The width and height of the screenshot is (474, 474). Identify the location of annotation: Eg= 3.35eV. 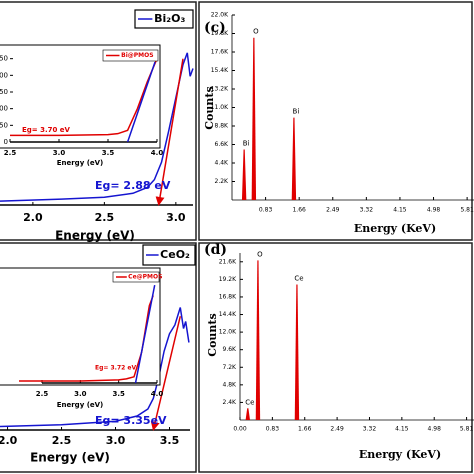
(131, 420).